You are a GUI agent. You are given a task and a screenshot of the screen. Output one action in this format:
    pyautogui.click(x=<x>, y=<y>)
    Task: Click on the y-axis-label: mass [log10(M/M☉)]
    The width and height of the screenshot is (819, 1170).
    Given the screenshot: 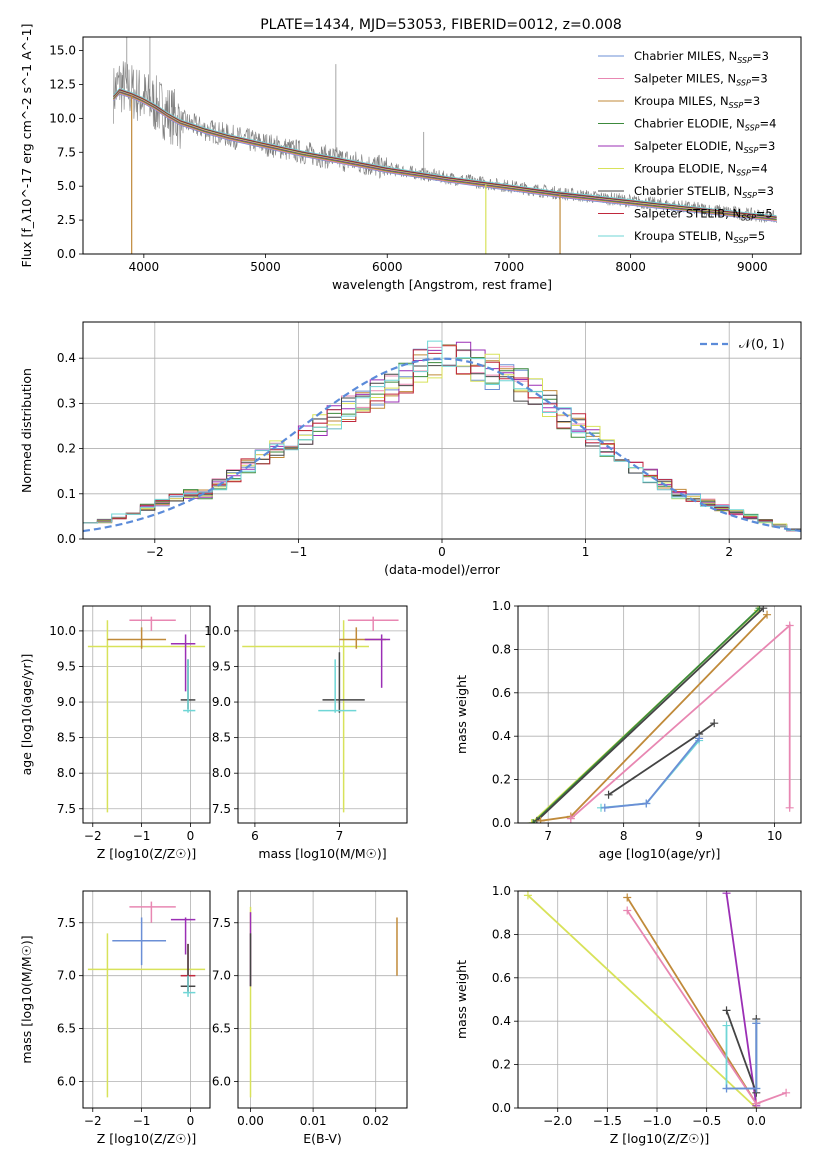 What is the action you would take?
    pyautogui.click(x=26, y=999)
    